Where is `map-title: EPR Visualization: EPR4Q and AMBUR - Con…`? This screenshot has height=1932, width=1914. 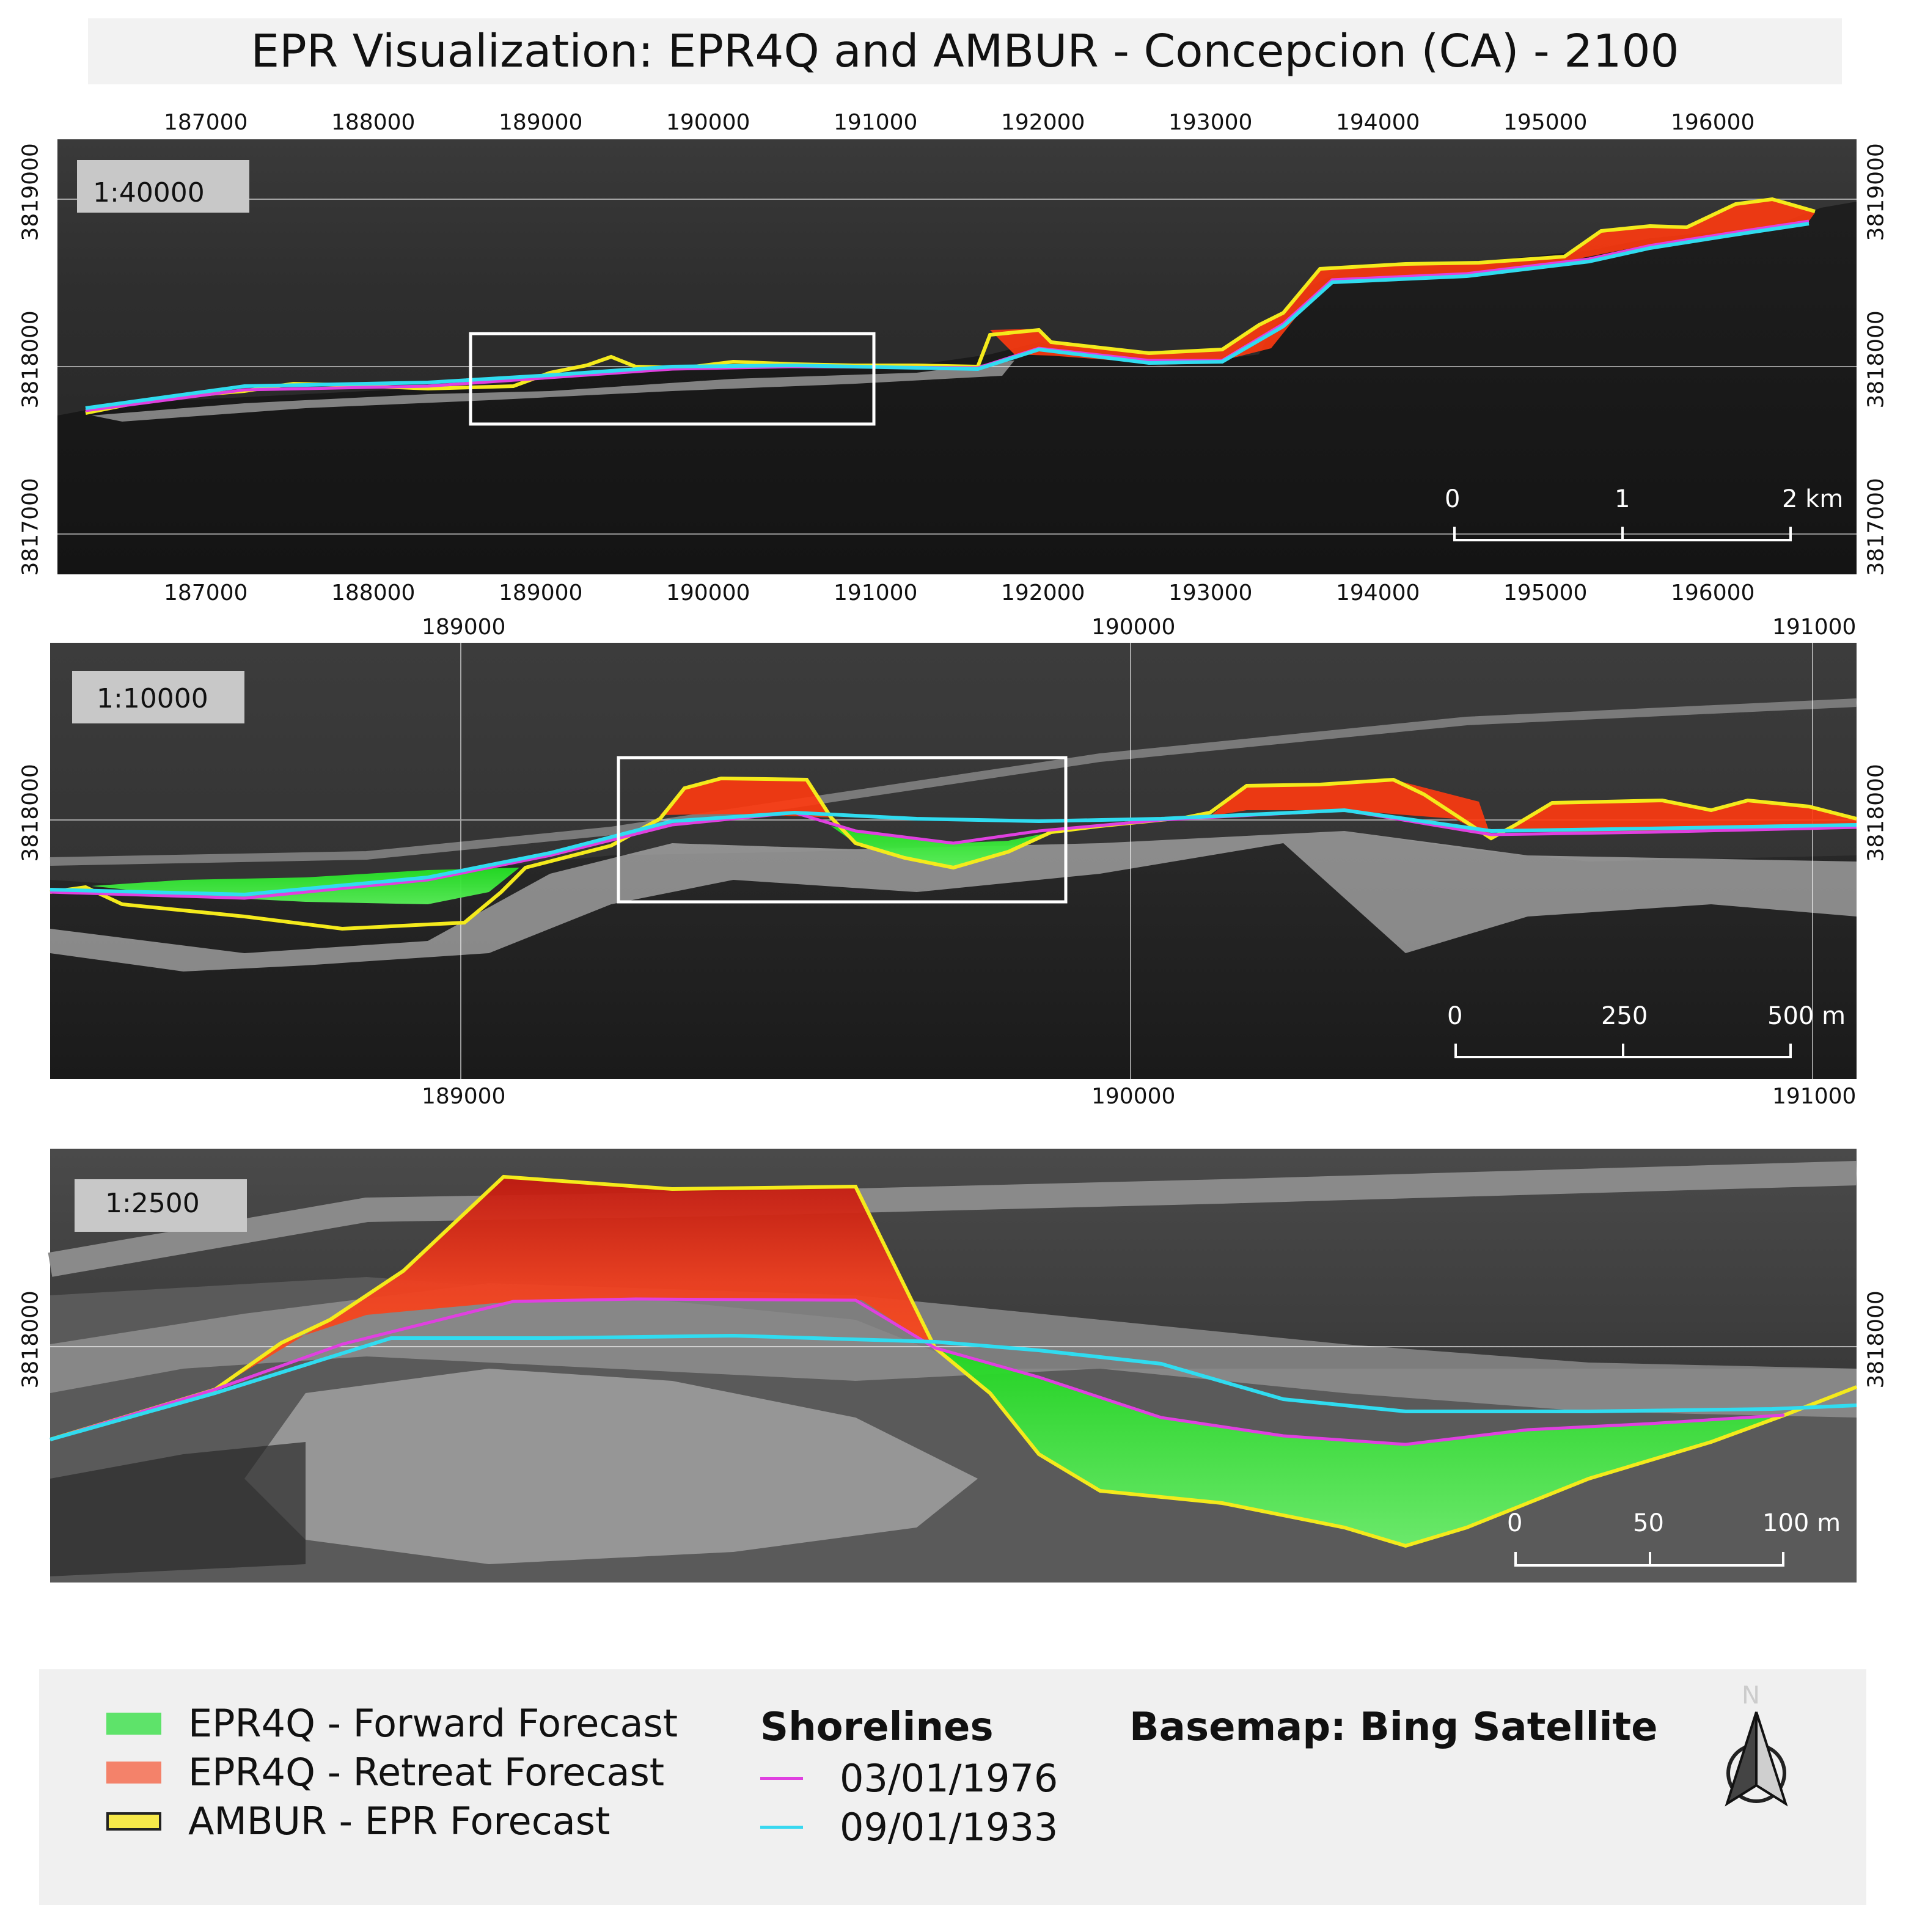 map-title: EPR Visualization: EPR4Q and AMBUR - Con… is located at coordinates (965, 51).